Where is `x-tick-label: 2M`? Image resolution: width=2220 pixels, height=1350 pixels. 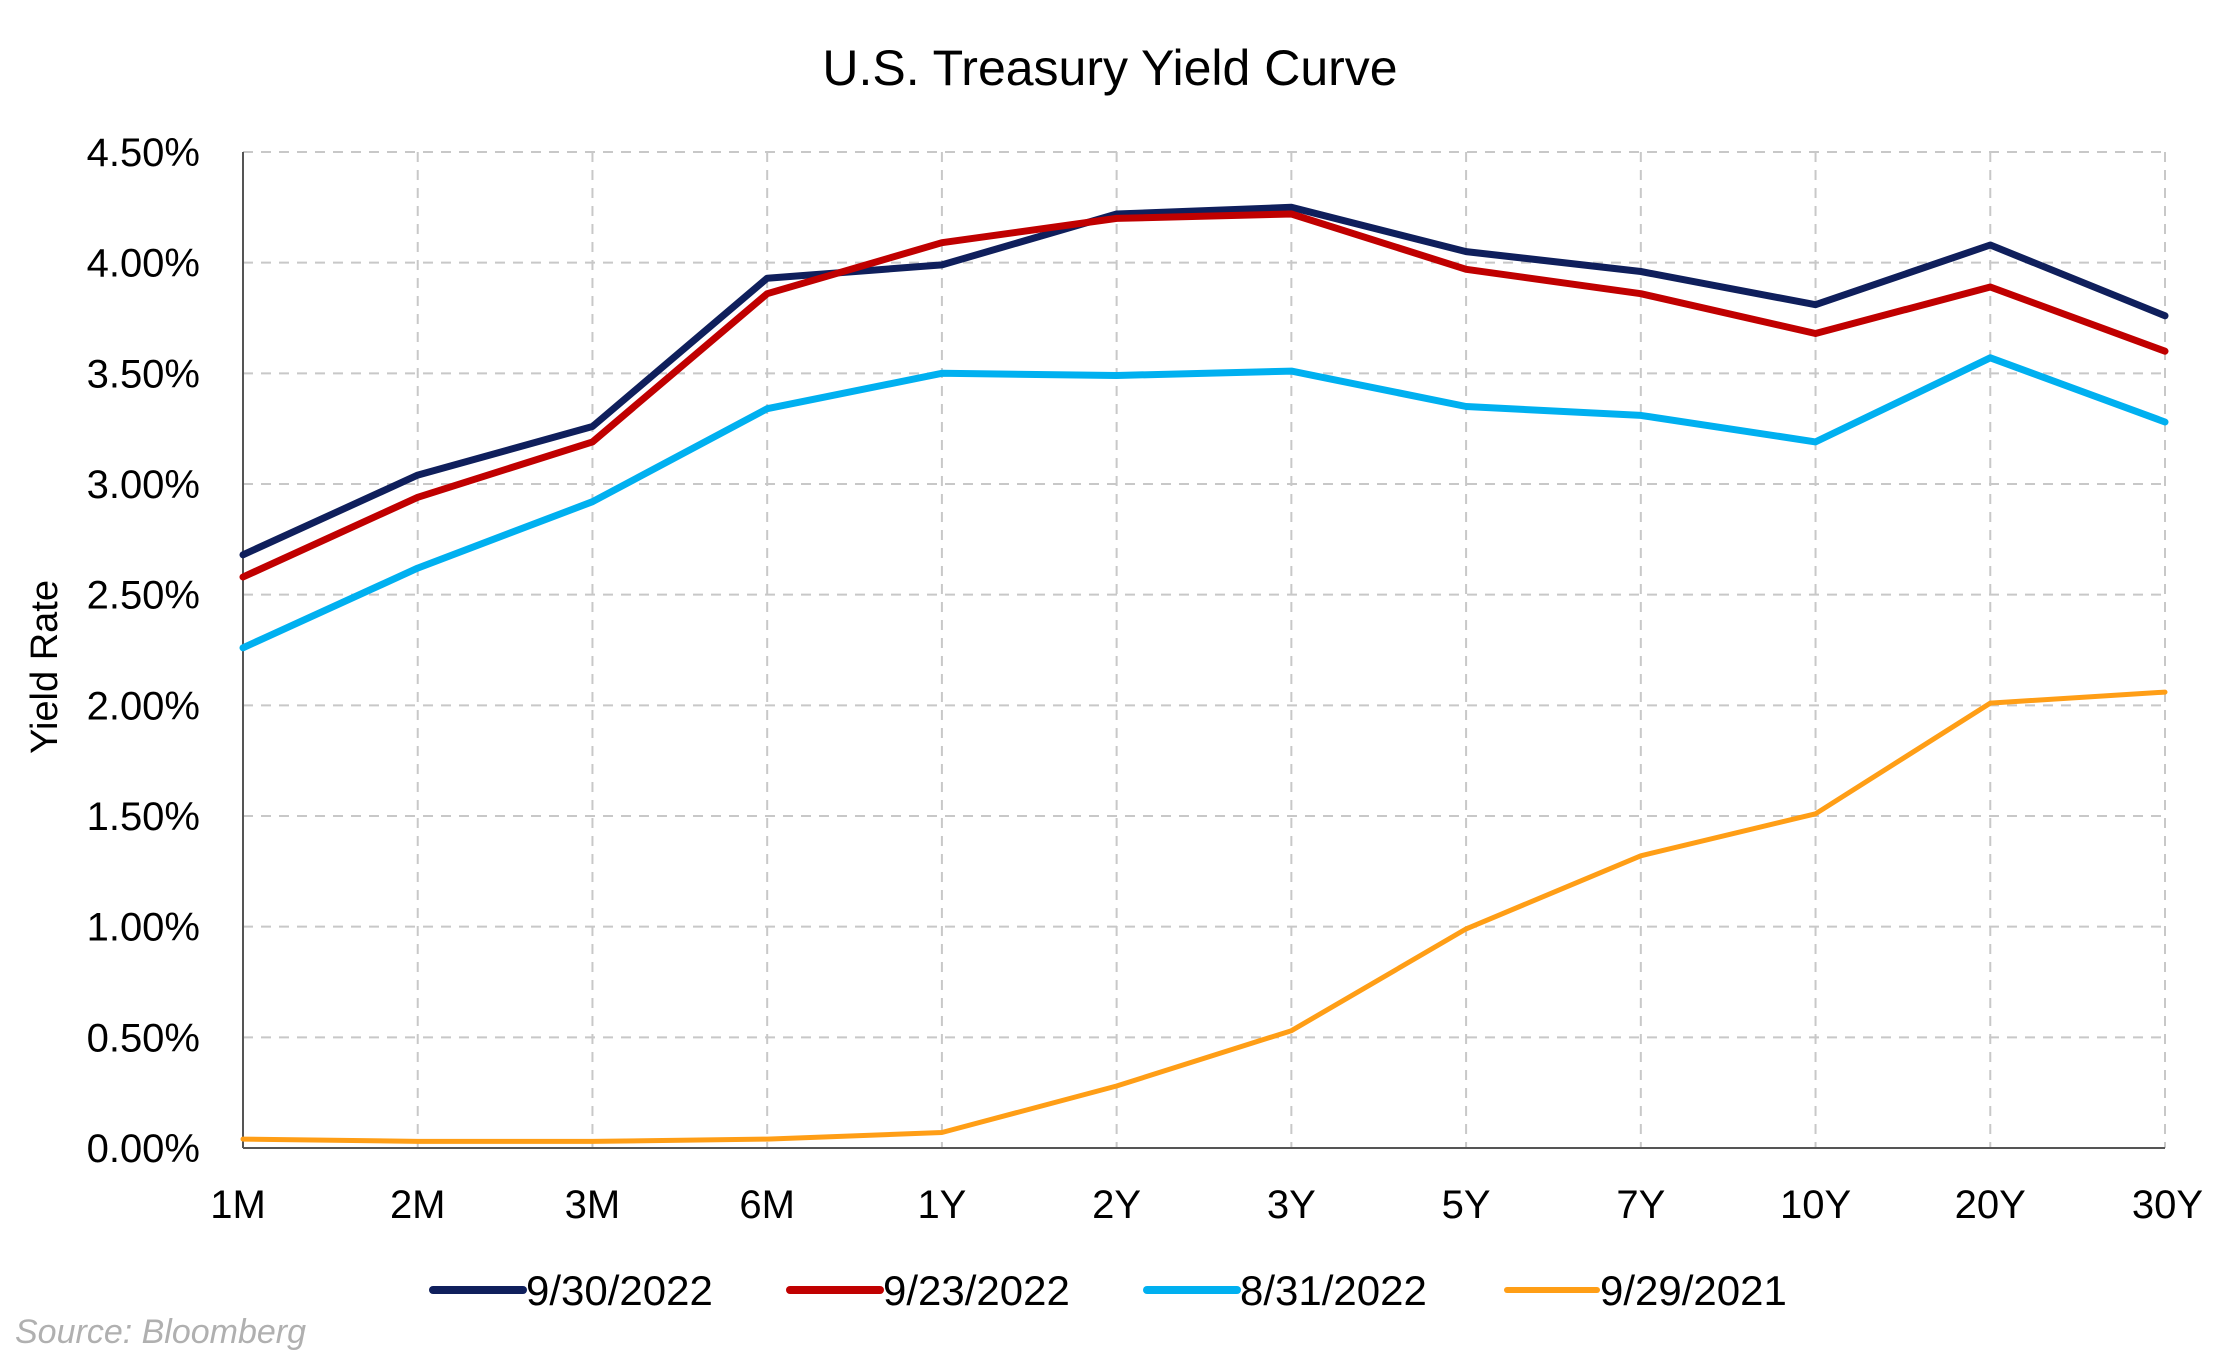
x-tick-label: 2M is located at coordinates (418, 1205).